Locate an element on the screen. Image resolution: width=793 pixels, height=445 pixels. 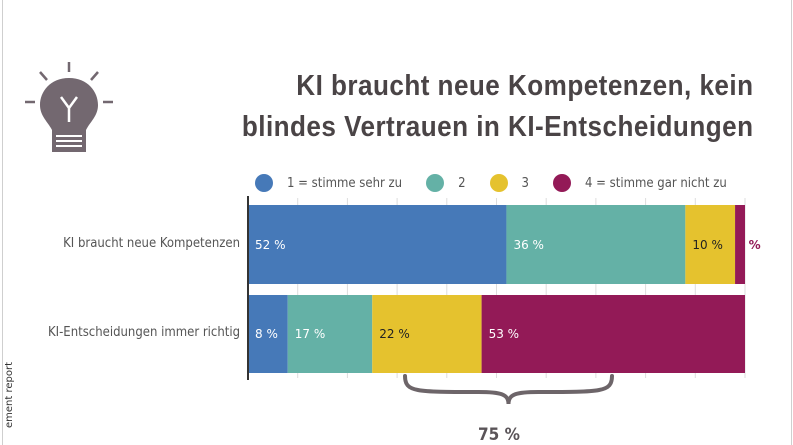
legend-item: 1 = stimme sehr zu is located at coordinates (328, 183).